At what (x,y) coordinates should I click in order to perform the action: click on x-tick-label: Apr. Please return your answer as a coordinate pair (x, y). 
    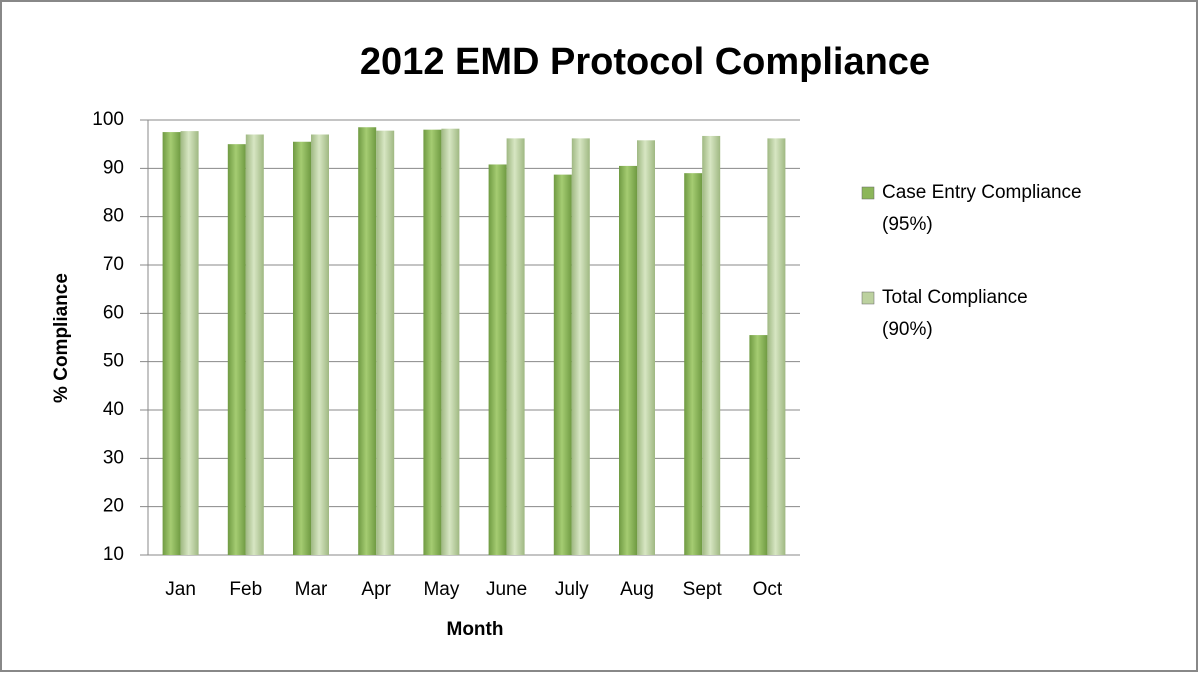
    Looking at the image, I should click on (376, 589).